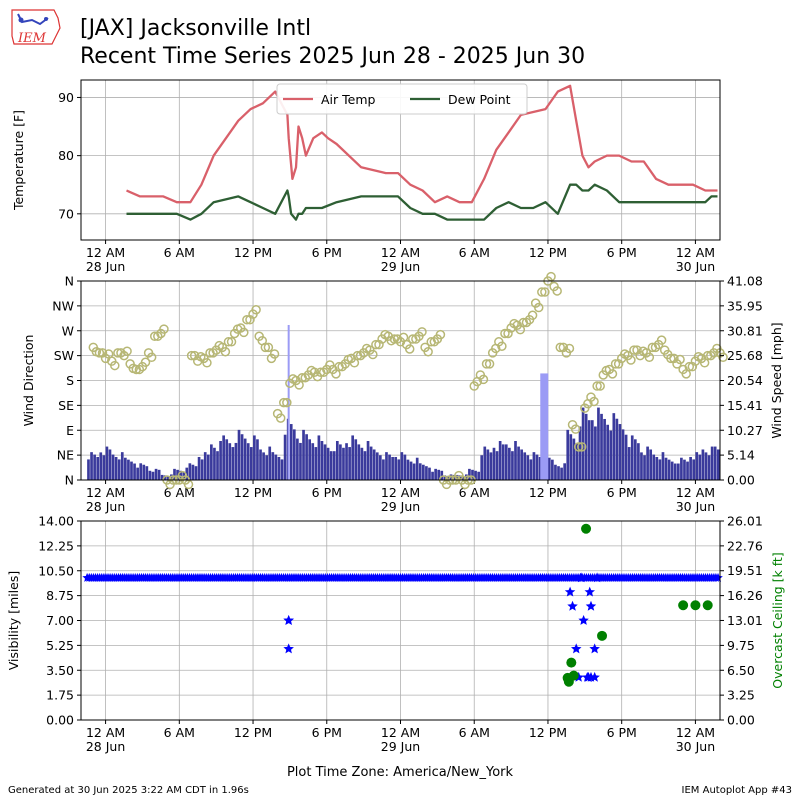 The width and height of the screenshot is (800, 800). Describe the element at coordinates (60, 695) in the screenshot. I see `y-tick-label: 1.75` at that location.